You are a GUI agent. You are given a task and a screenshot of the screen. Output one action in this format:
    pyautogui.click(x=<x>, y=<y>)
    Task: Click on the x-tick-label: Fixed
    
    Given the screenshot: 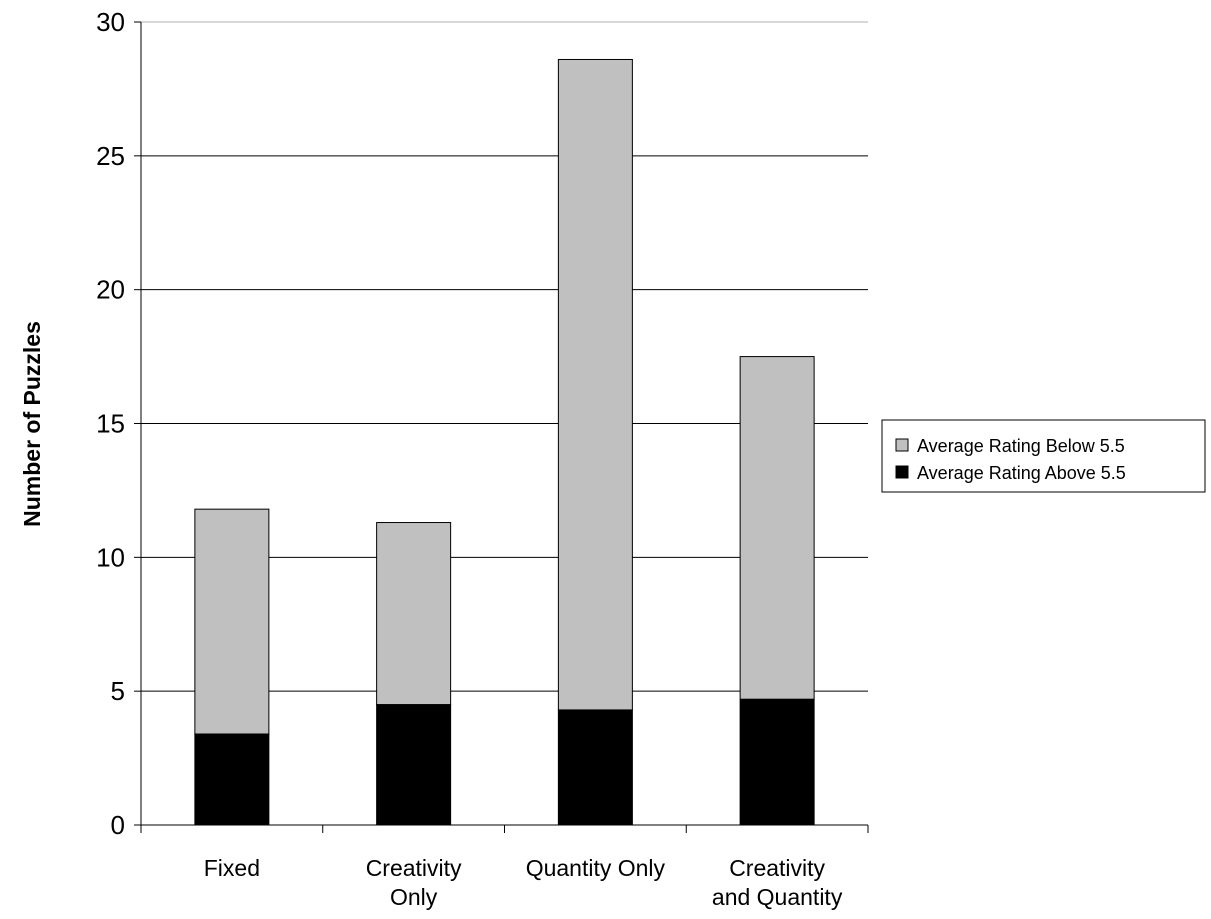 What is the action you would take?
    pyautogui.click(x=232, y=868)
    